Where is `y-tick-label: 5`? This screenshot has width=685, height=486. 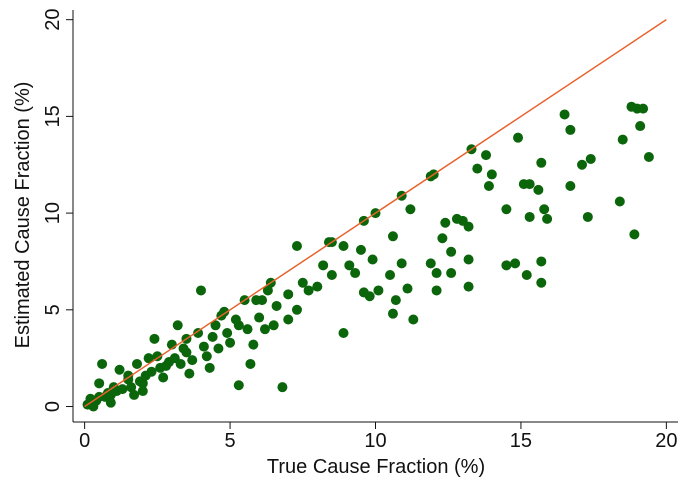 y-tick-label: 5 is located at coordinates (53, 309).